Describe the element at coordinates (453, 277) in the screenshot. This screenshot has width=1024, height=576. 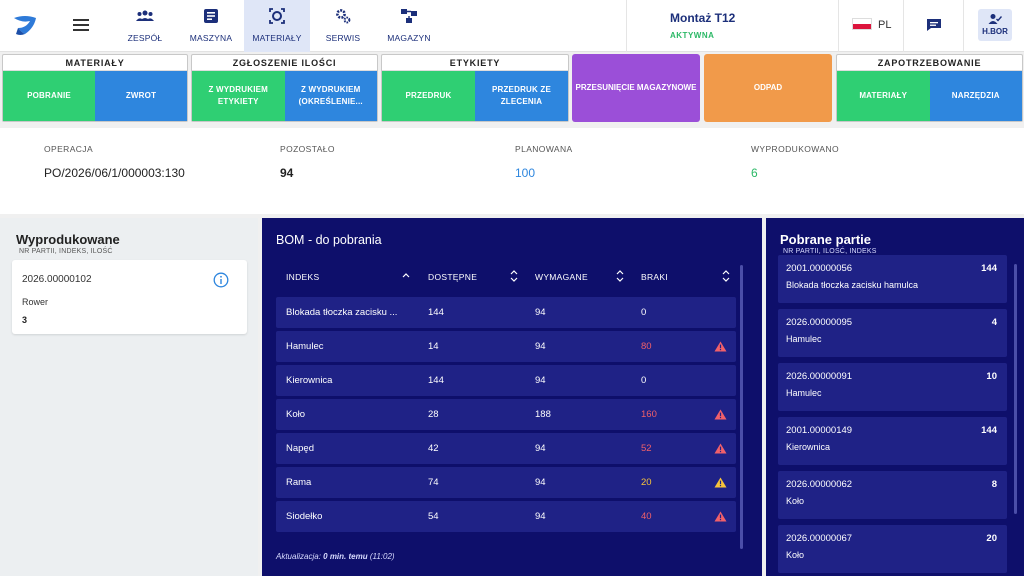
I see `column-dostepne-header: DOSTĘPNE` at that location.